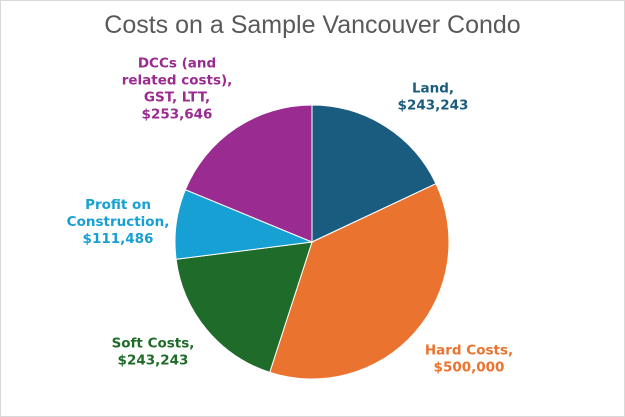 The width and height of the screenshot is (625, 417). Describe the element at coordinates (244, 307) in the screenshot. I see `pie-slice-soft-costs` at that location.